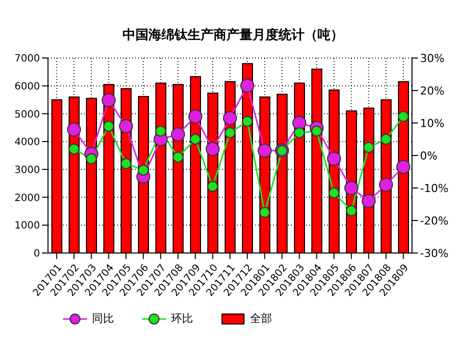 The height and width of the screenshot is (340, 466). I want to click on y-tick-label: 6000, so click(27, 86).